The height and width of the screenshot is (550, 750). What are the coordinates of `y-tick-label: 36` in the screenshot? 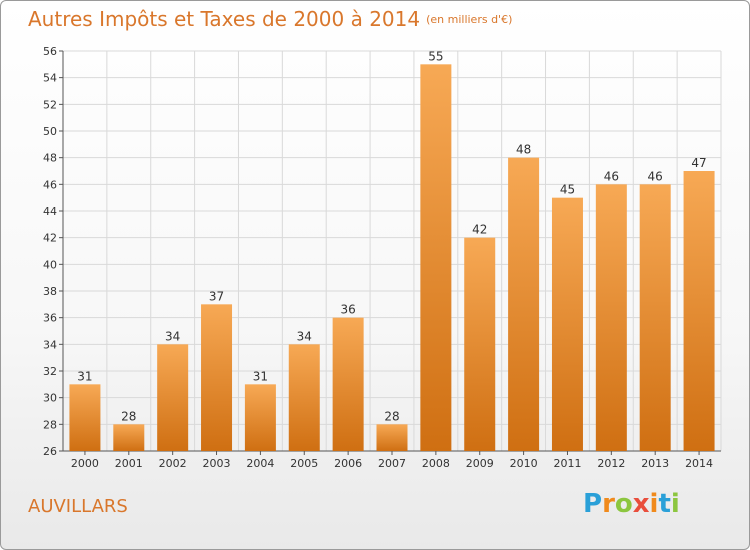 It's located at (50, 318).